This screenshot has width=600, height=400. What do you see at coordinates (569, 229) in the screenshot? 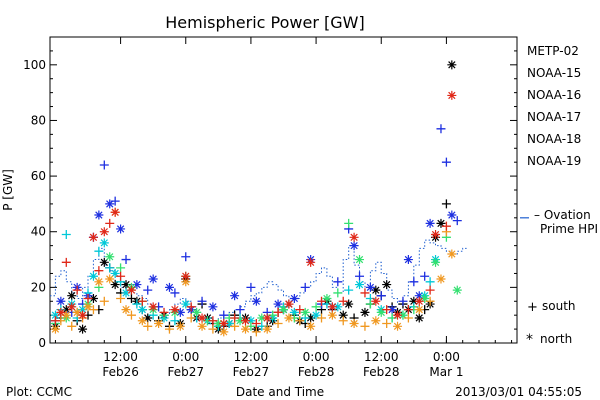
I see `ovation-label-line2: Prime HPI` at bounding box center [569, 229].